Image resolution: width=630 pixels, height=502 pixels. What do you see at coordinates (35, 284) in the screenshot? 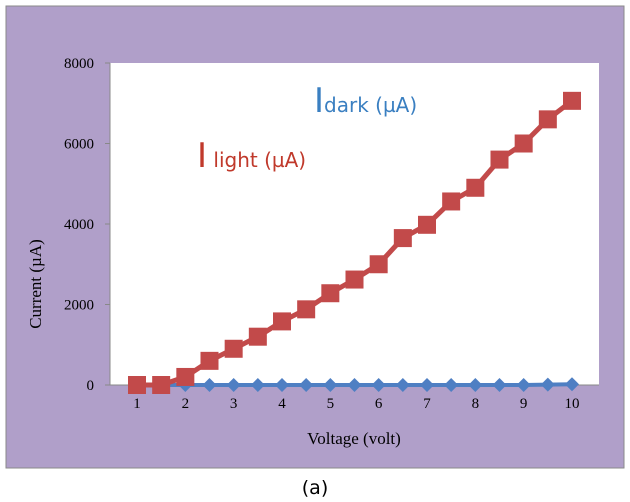
I see `y-axis-title: Current (µA)` at bounding box center [35, 284].